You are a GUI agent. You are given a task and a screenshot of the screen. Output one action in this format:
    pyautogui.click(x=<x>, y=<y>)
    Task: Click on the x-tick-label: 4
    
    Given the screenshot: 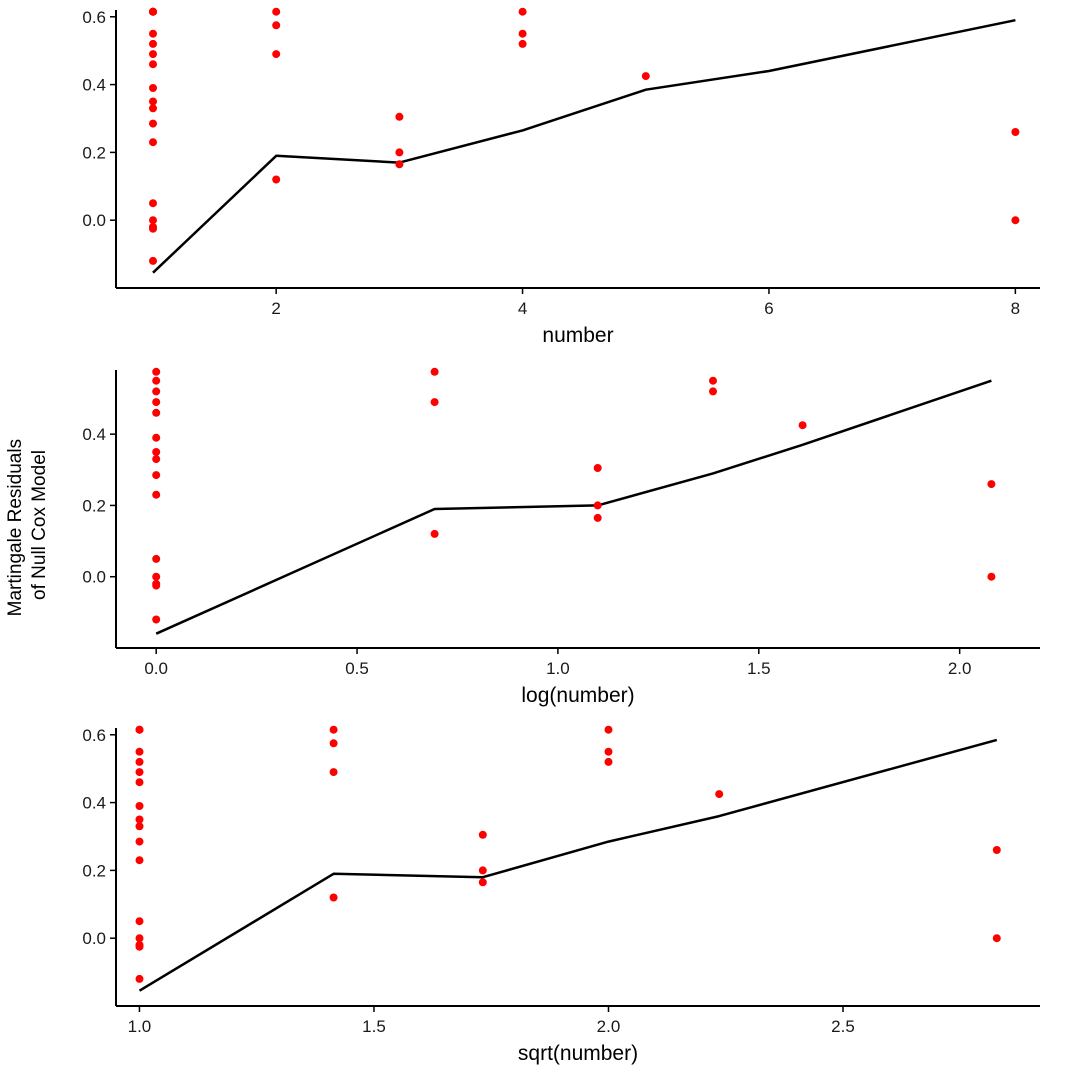 What is the action you would take?
    pyautogui.click(x=522, y=308)
    